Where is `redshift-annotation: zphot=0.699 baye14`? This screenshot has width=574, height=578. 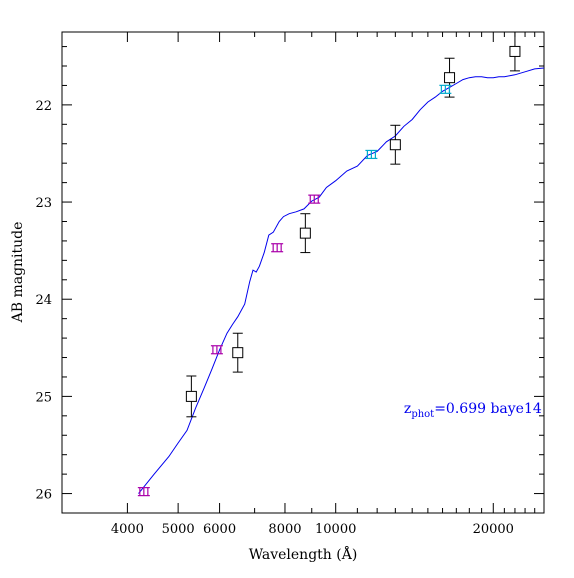 redshift-annotation: zphot=0.699 baye14 is located at coordinates (473, 410).